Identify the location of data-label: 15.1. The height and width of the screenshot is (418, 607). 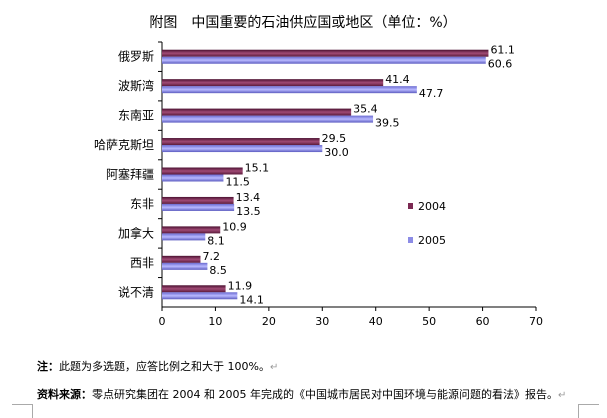
(257, 168).